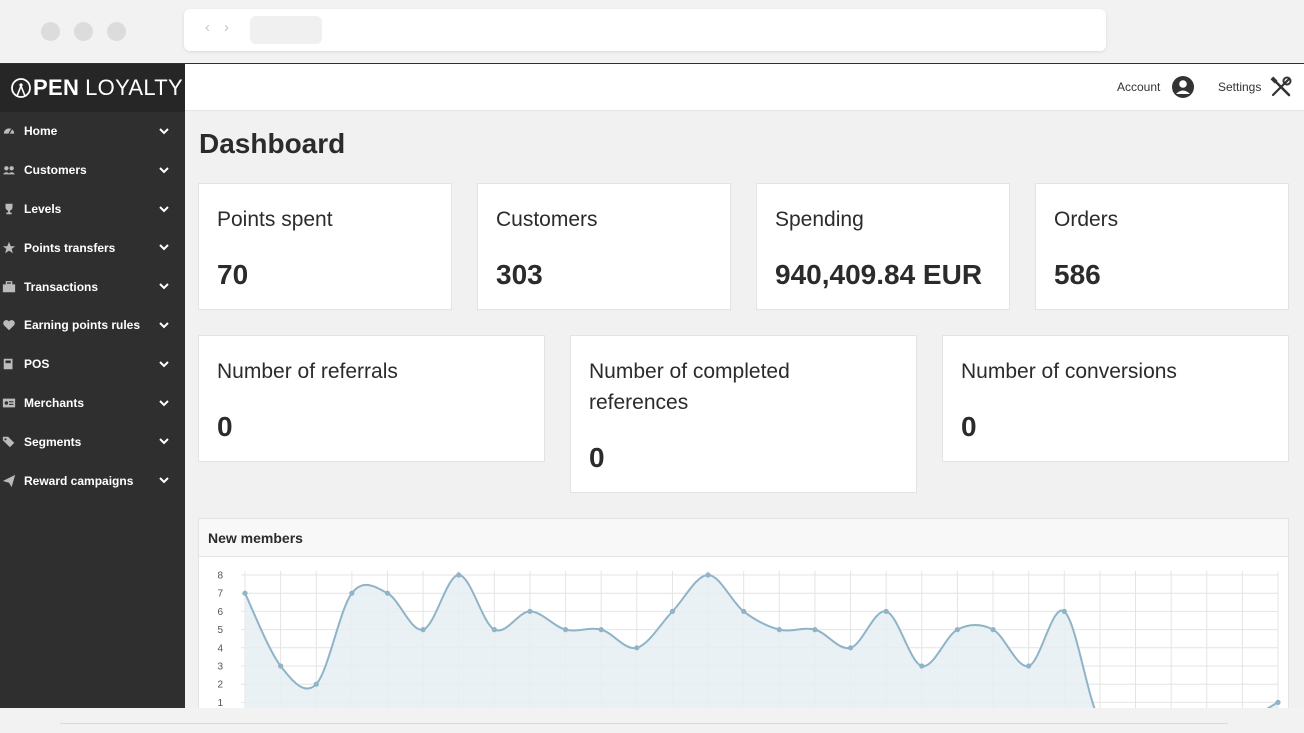  Describe the element at coordinates (220, 703) in the screenshot. I see `y-tick-label: 1` at that location.